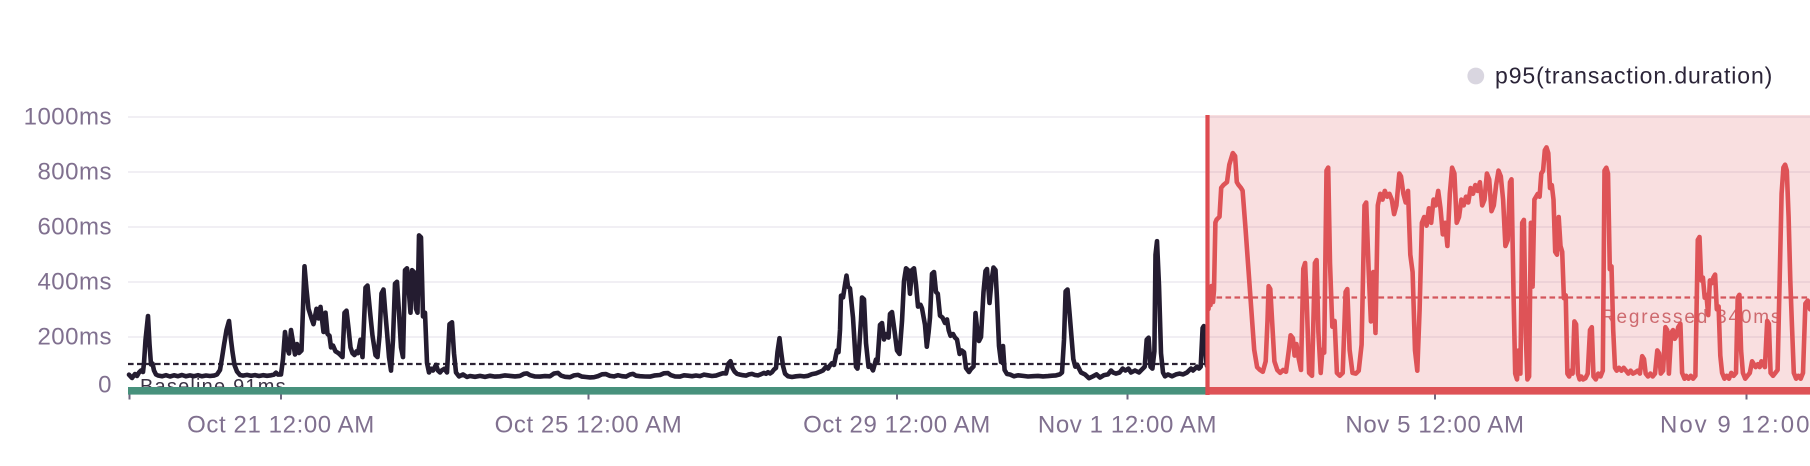  What do you see at coordinates (74, 227) in the screenshot?
I see `svg-text: 600ms` at bounding box center [74, 227].